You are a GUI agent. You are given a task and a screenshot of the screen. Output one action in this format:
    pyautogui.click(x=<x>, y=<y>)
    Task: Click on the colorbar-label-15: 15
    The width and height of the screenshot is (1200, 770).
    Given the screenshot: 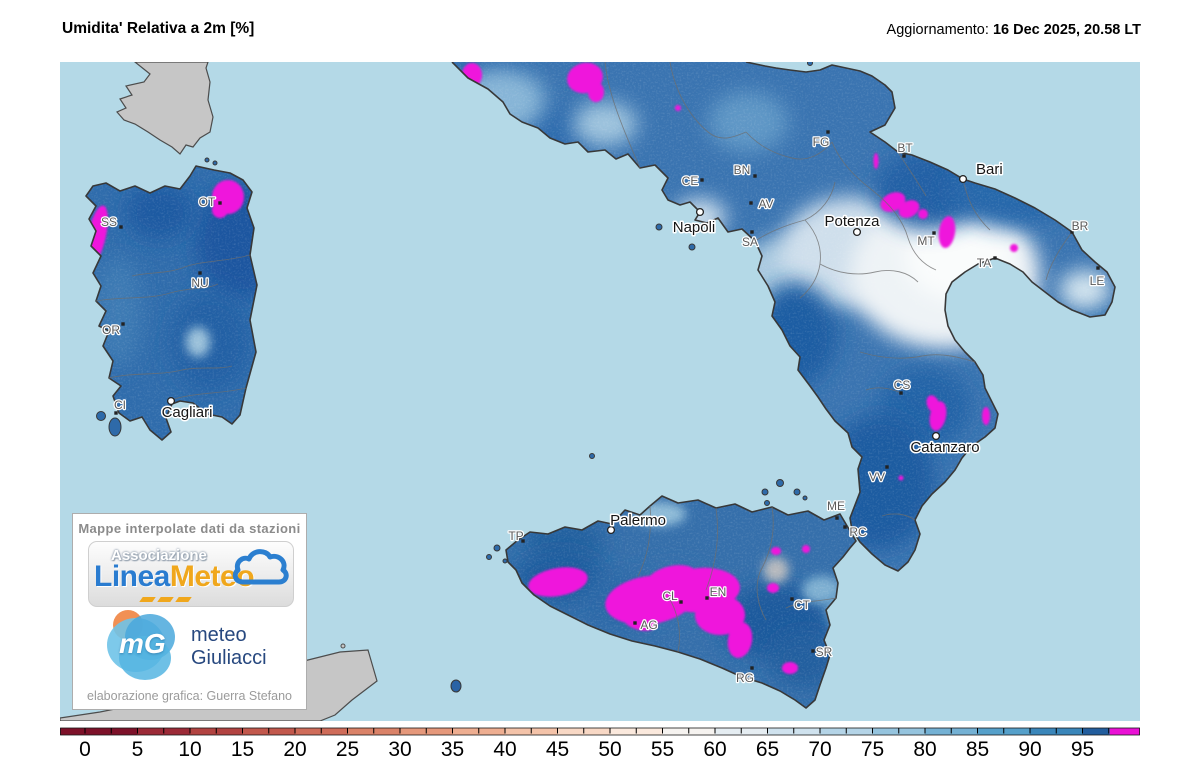 What is the action you would take?
    pyautogui.click(x=242, y=749)
    